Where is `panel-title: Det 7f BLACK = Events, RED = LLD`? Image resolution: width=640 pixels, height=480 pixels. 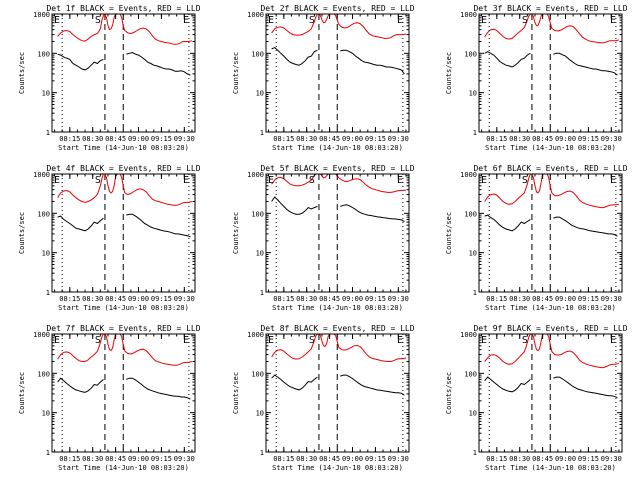 panel-title: Det 7f BLACK = Events, RED = LLD is located at coordinates (123, 328).